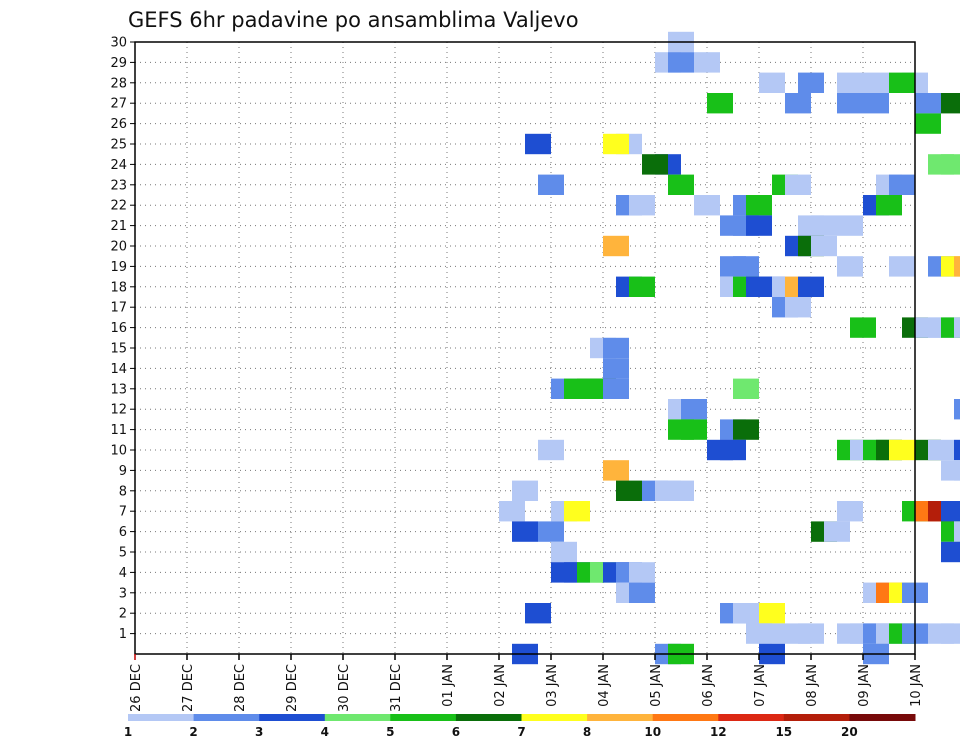 The height and width of the screenshot is (742, 960). I want to click on x-tick-label: 03 JAN, so click(552, 685).